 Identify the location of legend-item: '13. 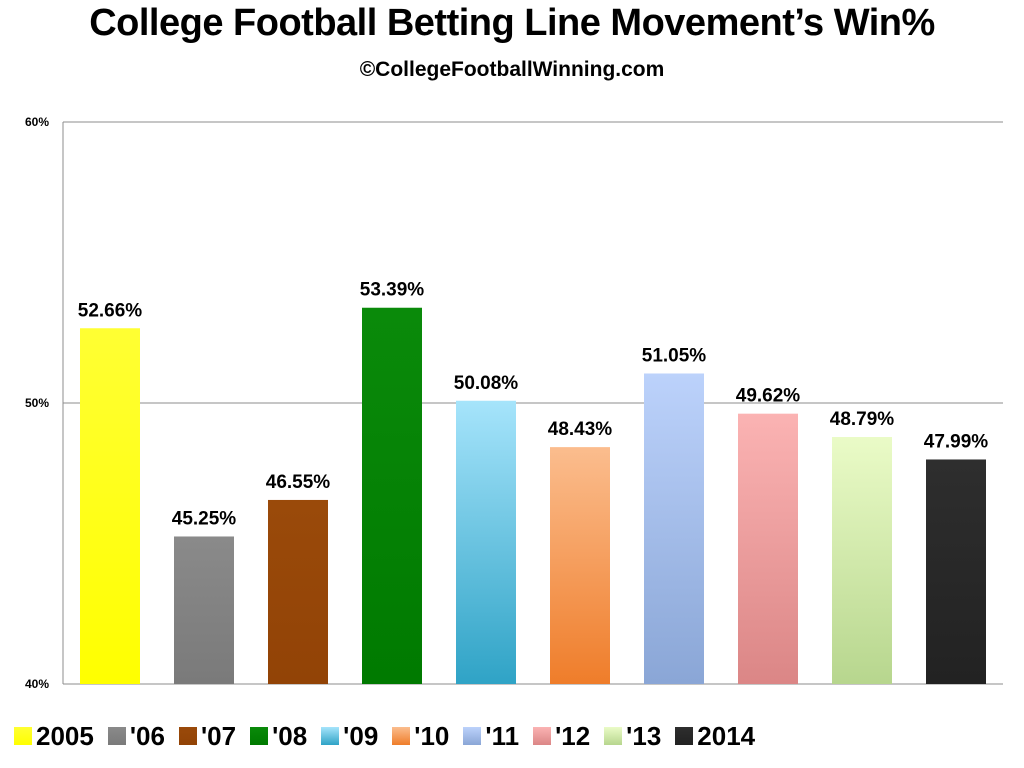
(632, 736).